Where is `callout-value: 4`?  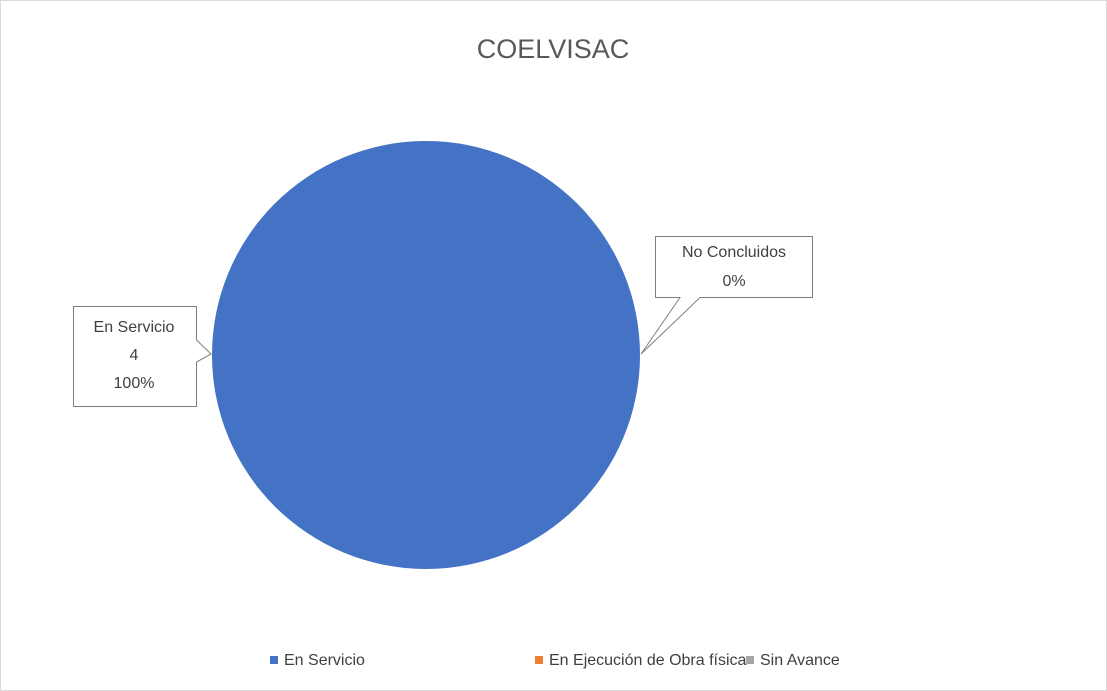 callout-value: 4 is located at coordinates (134, 355).